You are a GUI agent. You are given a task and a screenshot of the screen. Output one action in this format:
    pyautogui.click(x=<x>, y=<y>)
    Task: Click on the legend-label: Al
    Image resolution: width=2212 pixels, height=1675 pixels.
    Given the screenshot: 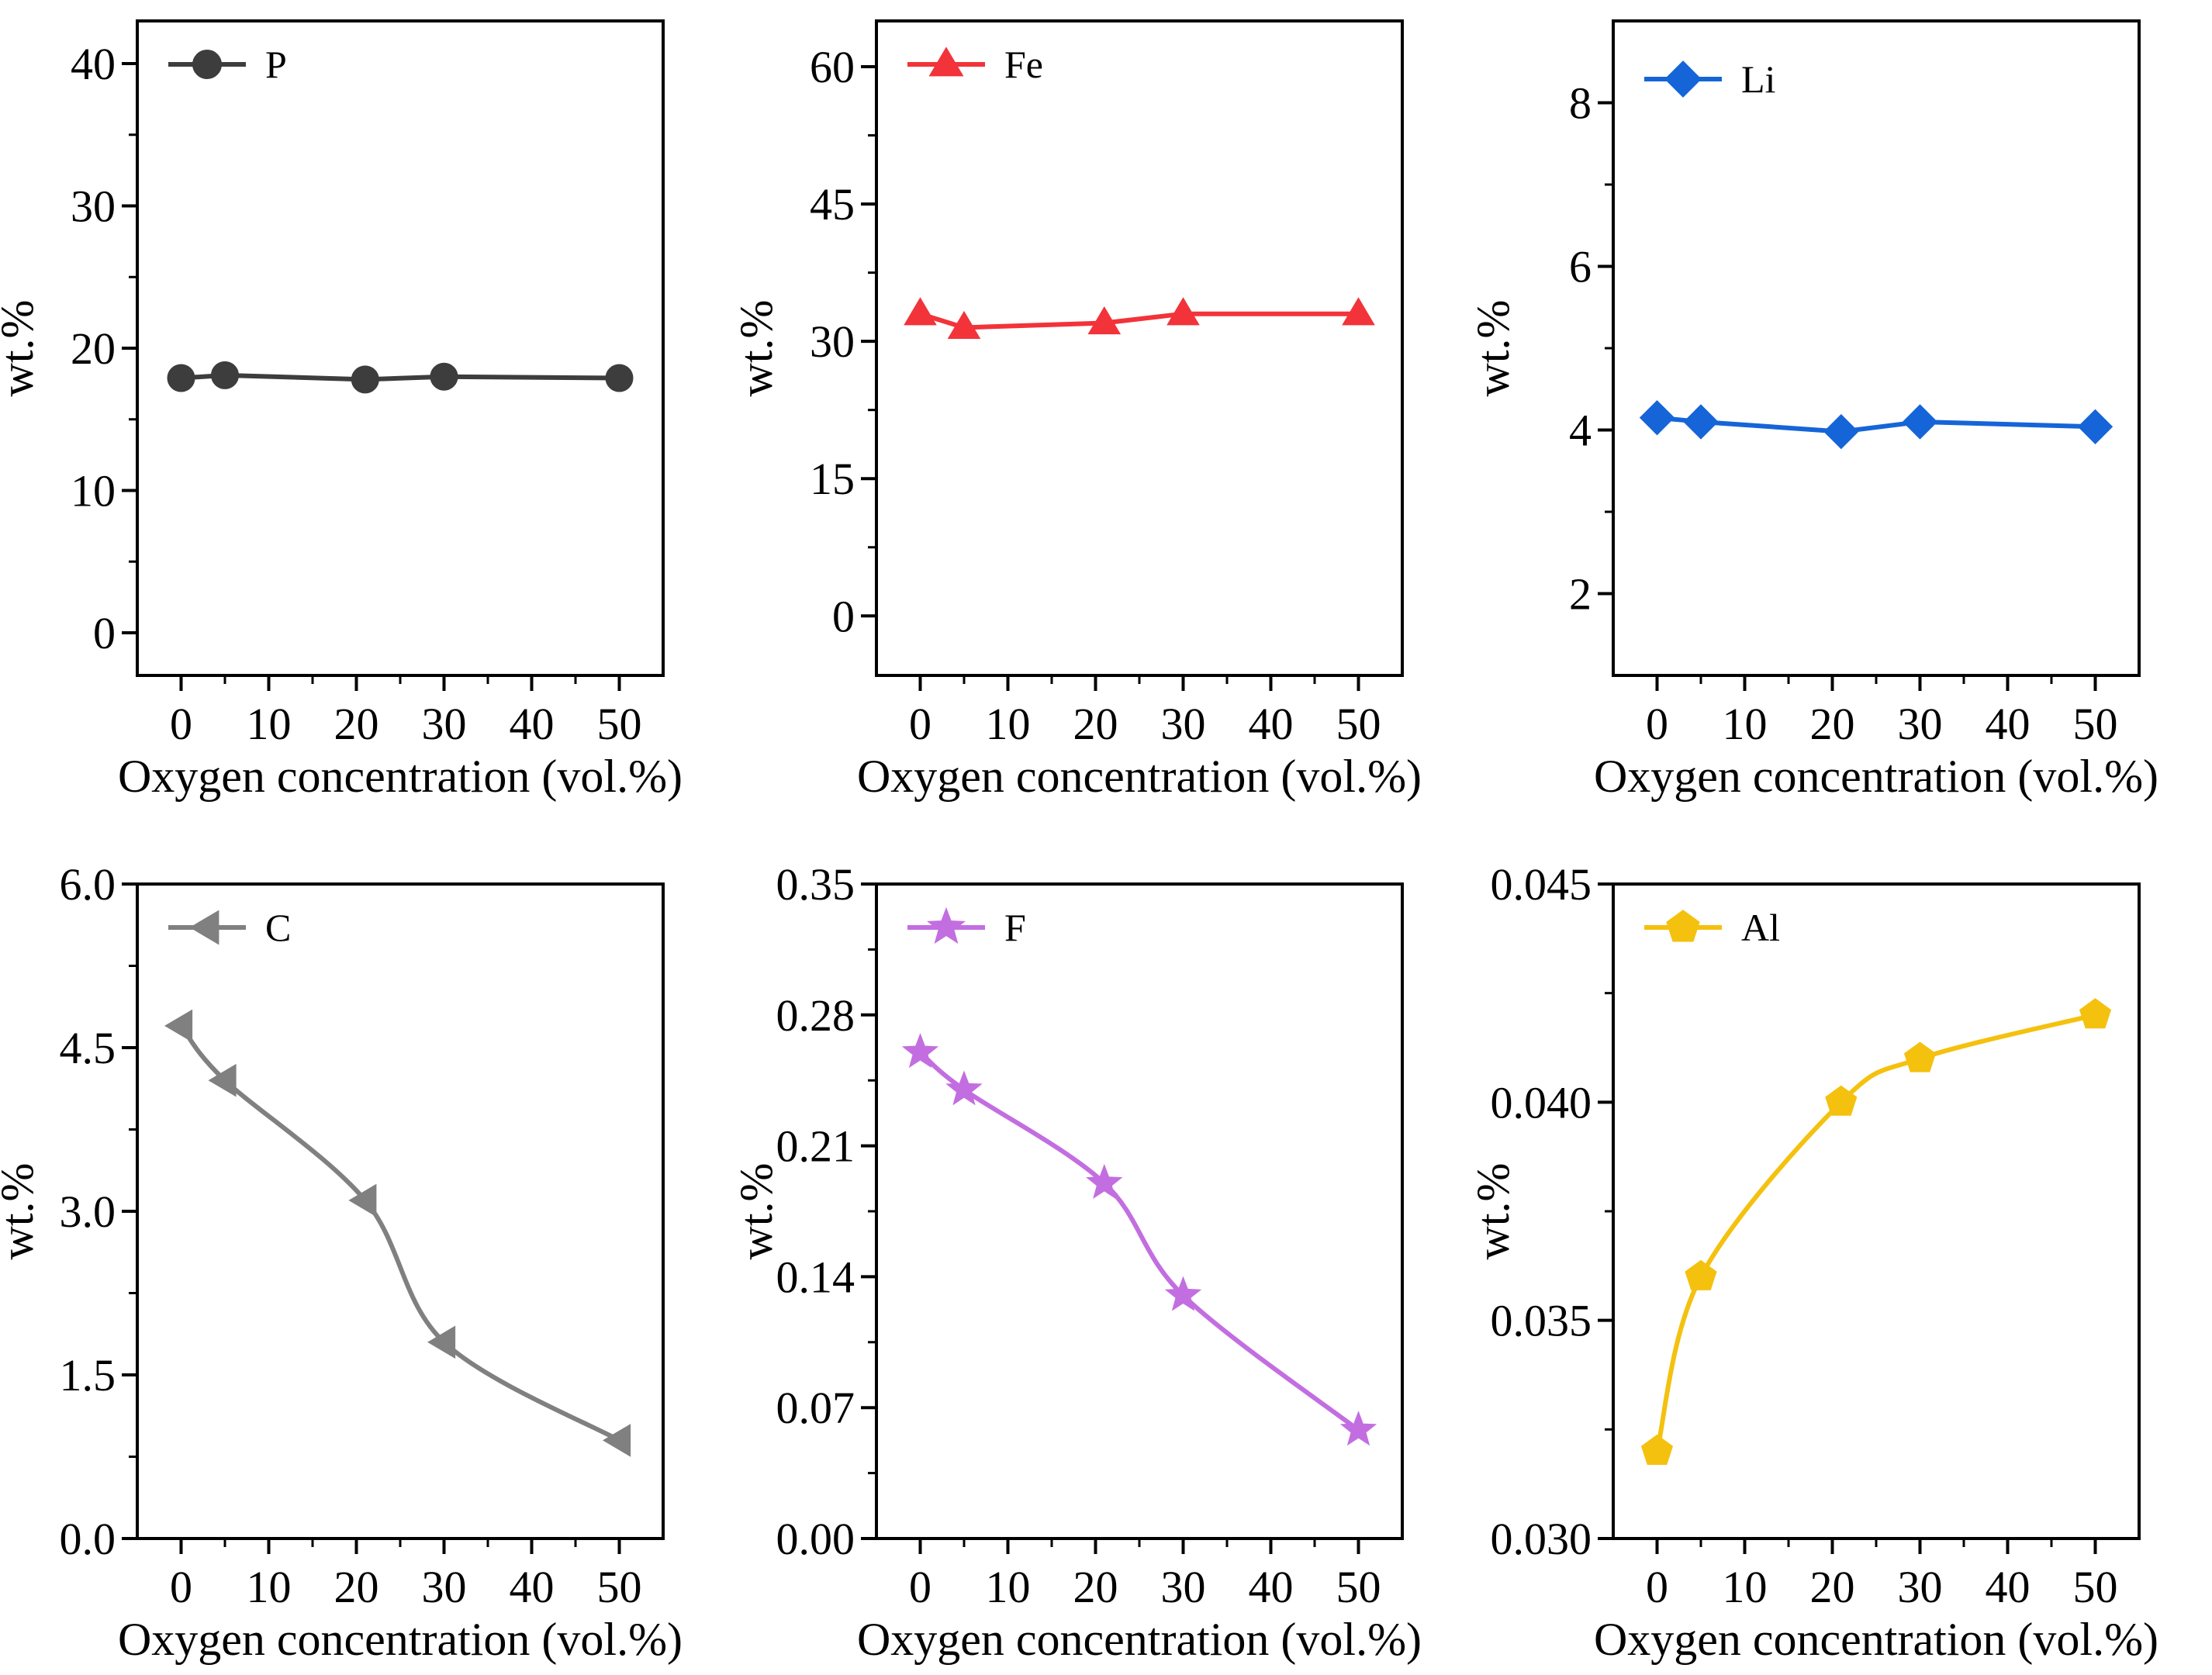 What is the action you would take?
    pyautogui.click(x=1760, y=927)
    